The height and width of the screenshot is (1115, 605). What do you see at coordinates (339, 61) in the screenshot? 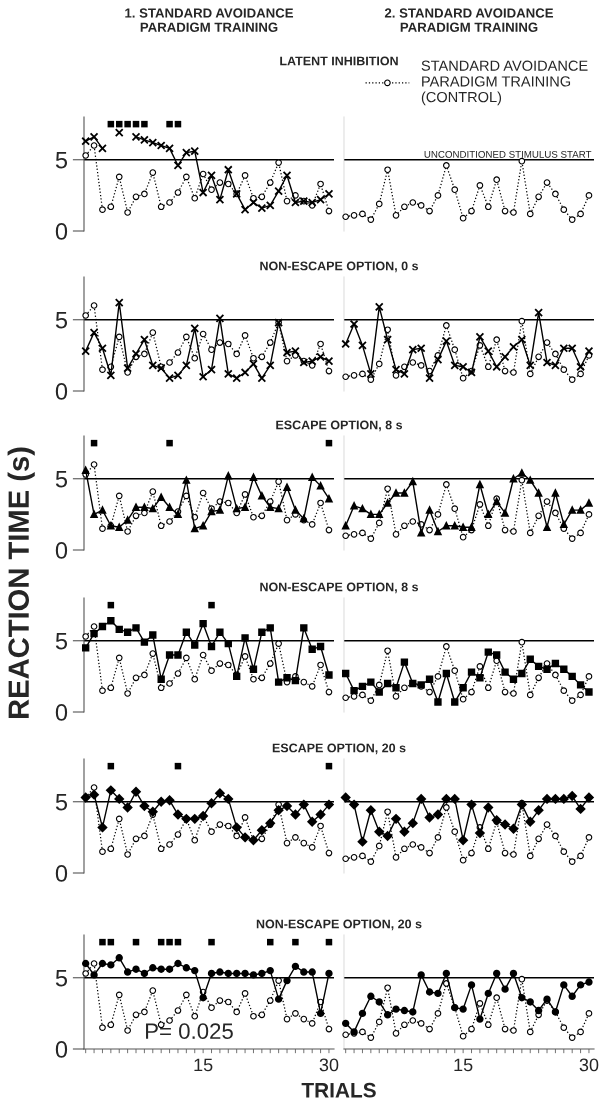
I see `chart-subtitle: LATENT INHIBITION` at bounding box center [339, 61].